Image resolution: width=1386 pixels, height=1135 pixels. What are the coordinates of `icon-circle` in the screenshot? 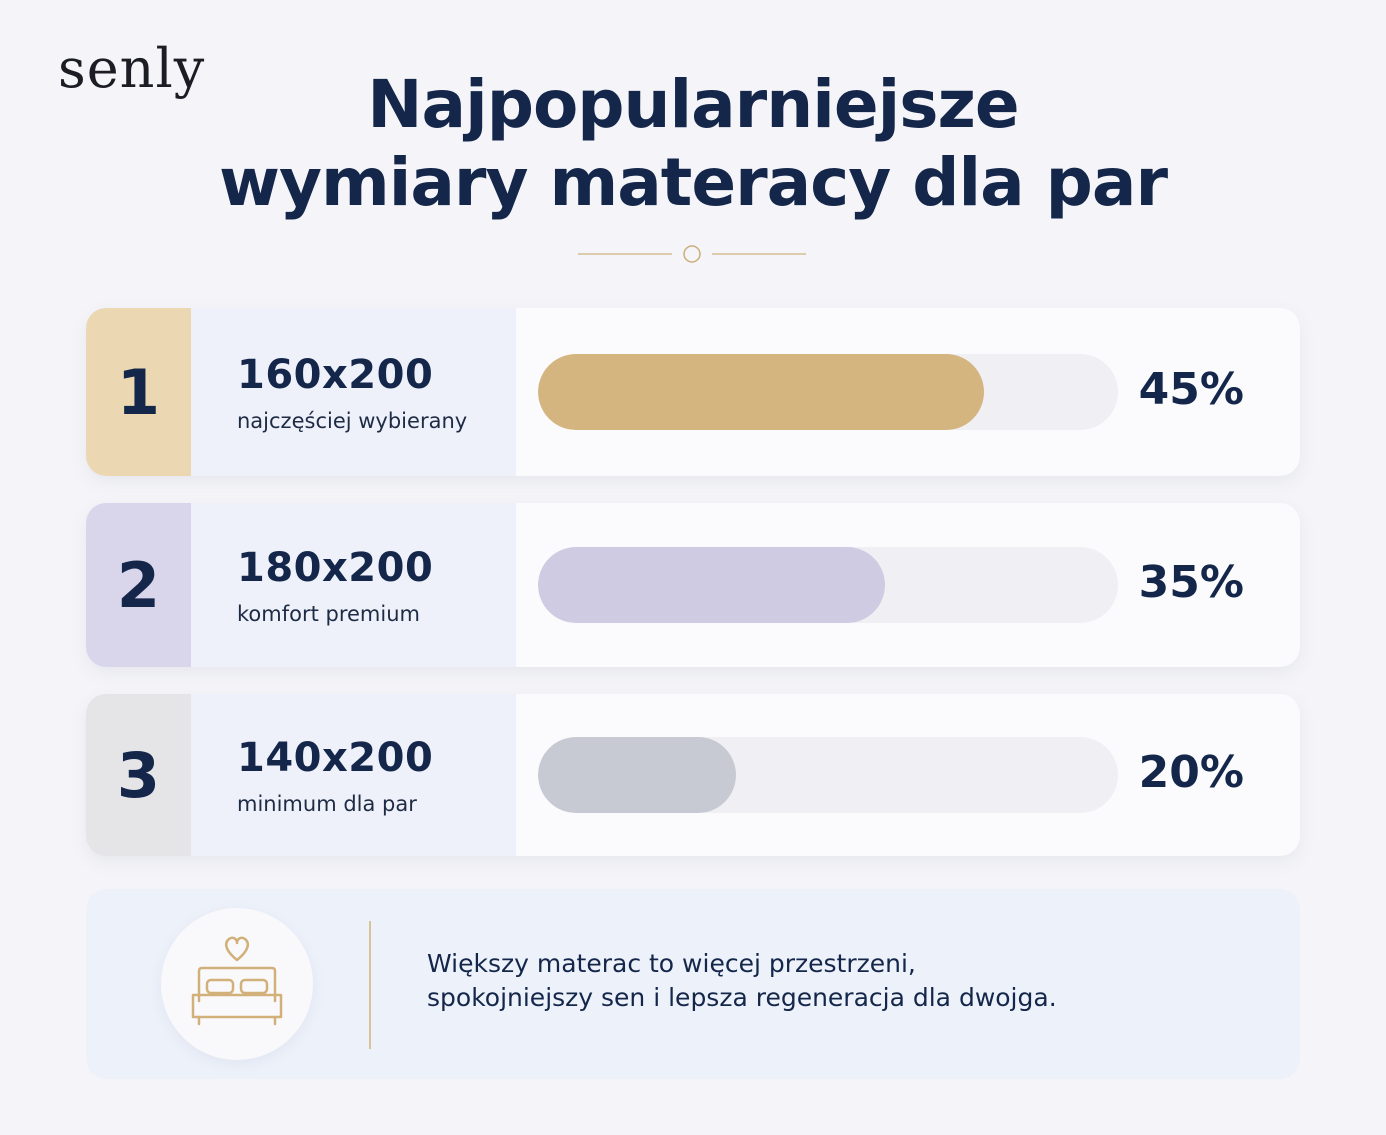 It's located at (237, 984).